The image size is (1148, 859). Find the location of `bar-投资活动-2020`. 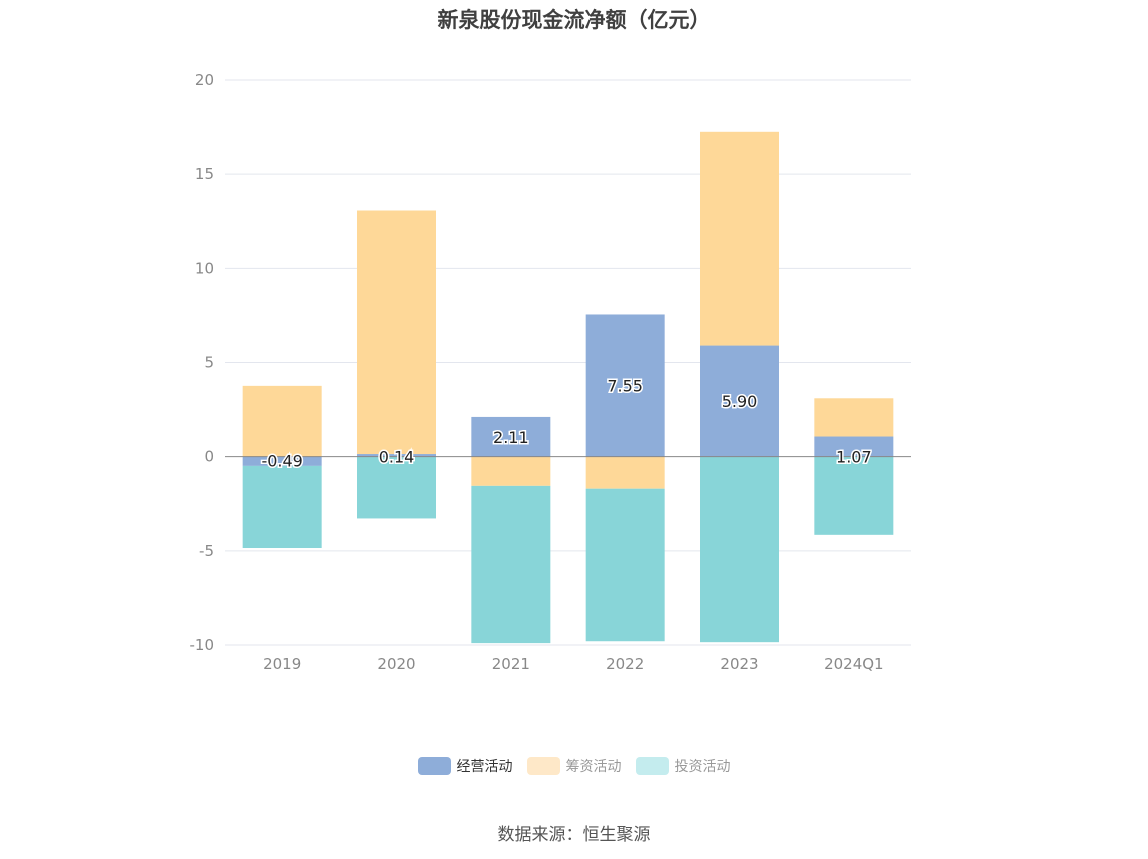

bar-投资活动-2020 is located at coordinates (396, 487).